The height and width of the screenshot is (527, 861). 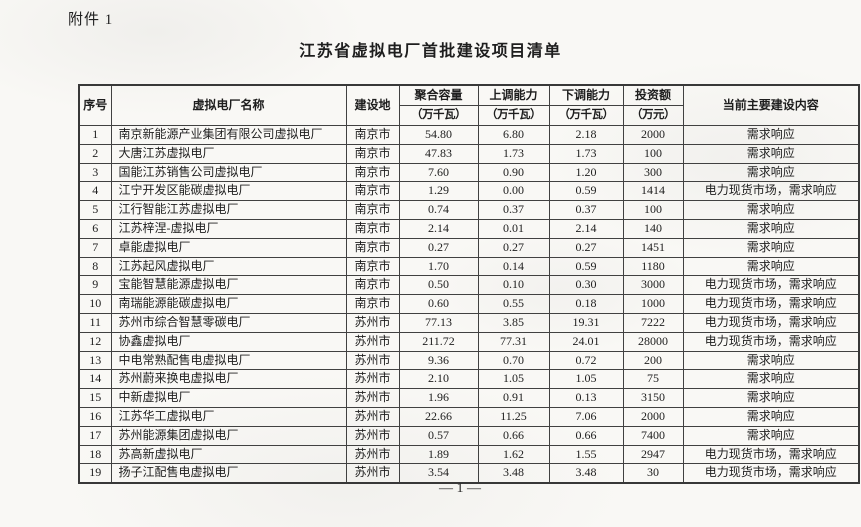 What do you see at coordinates (469, 153) in the screenshot?
I see `table-row: 2 大唐江苏虚拟电厂 南京市 47.83 1.73 1.73 100 需求响应` at bounding box center [469, 153].